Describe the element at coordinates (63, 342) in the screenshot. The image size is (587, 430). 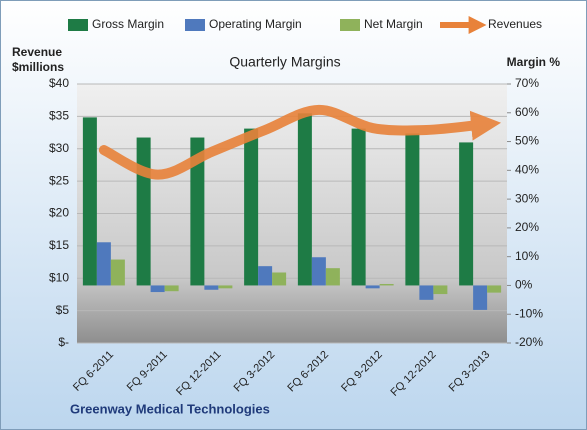
I see `y-tick-label: $-` at that location.